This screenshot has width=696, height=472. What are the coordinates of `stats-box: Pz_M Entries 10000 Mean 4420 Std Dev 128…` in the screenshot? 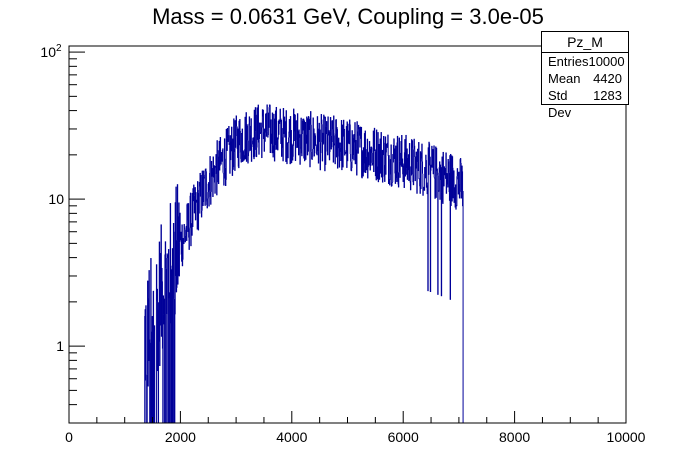 It's located at (585, 75).